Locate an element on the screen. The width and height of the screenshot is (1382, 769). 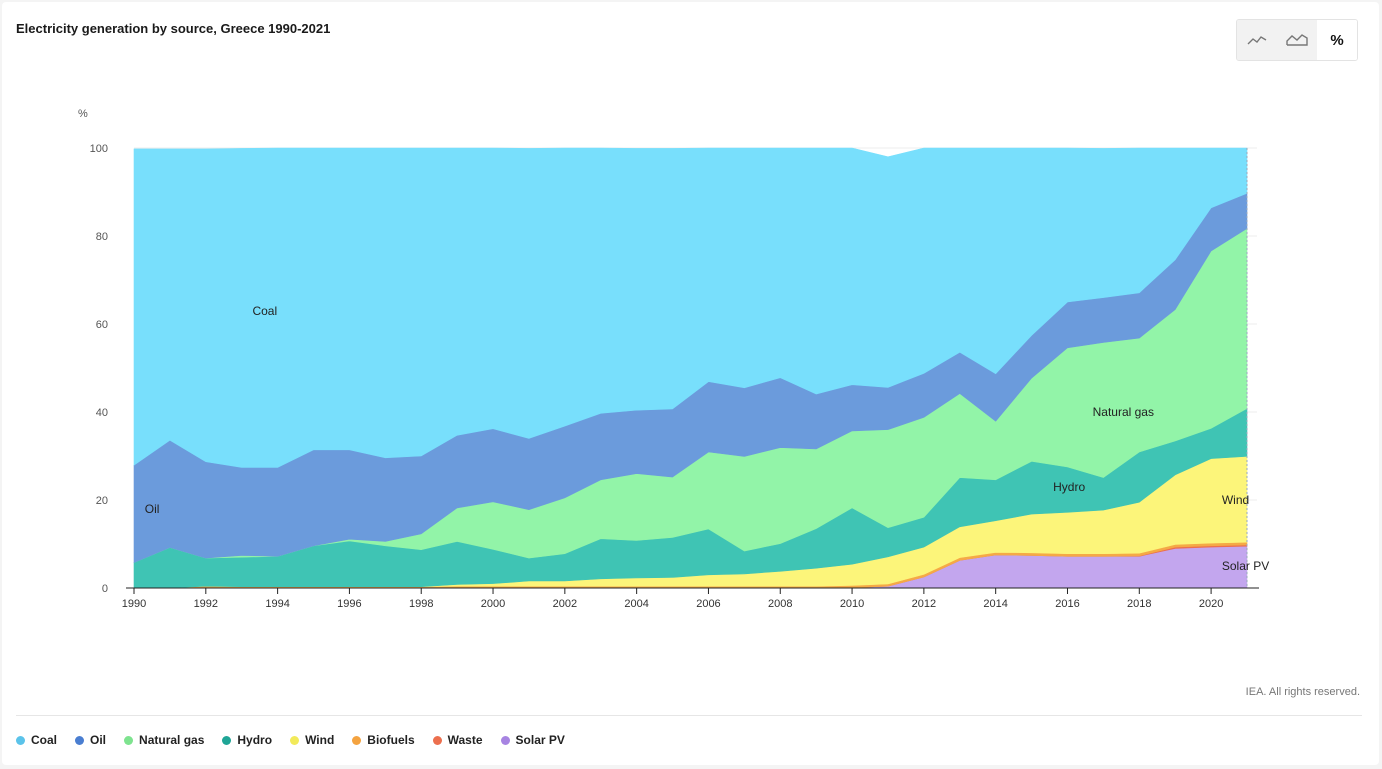
area-view-button is located at coordinates (1297, 40).